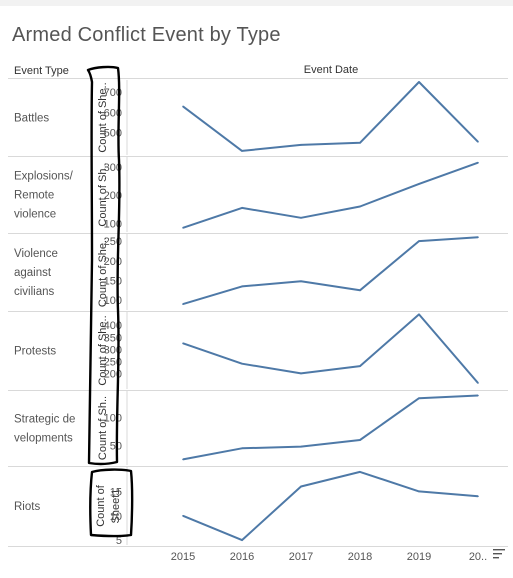  What do you see at coordinates (44, 177) in the screenshot?
I see `row-label: Explosions/` at bounding box center [44, 177].